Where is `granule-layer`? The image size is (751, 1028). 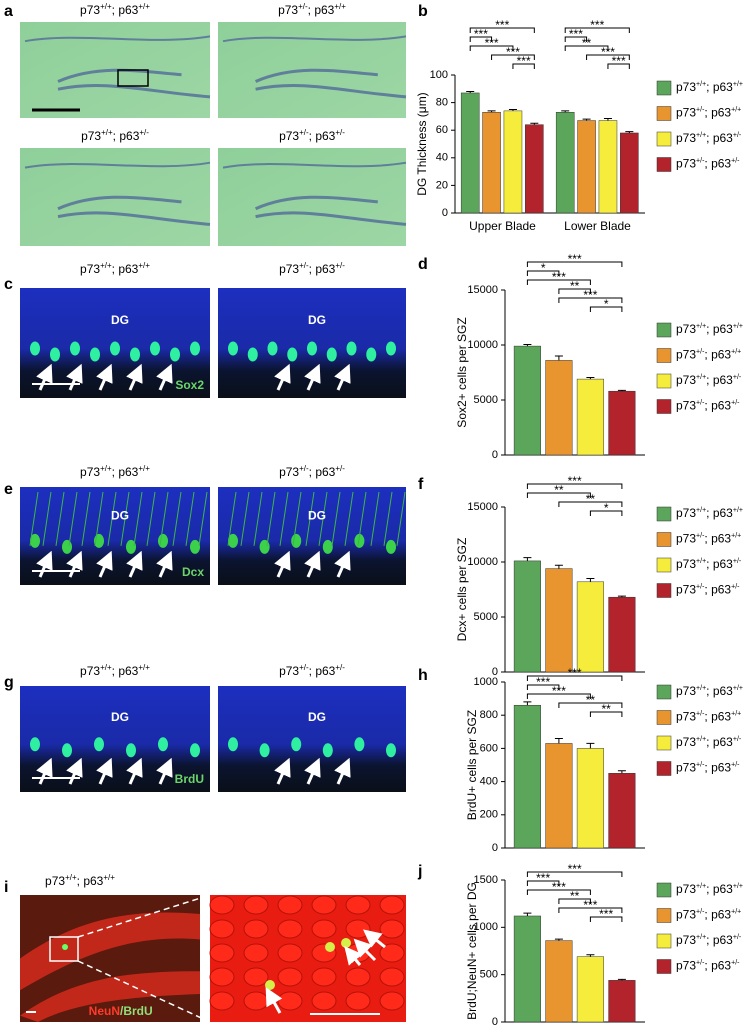 granule-layer is located at coordinates (110, 951).